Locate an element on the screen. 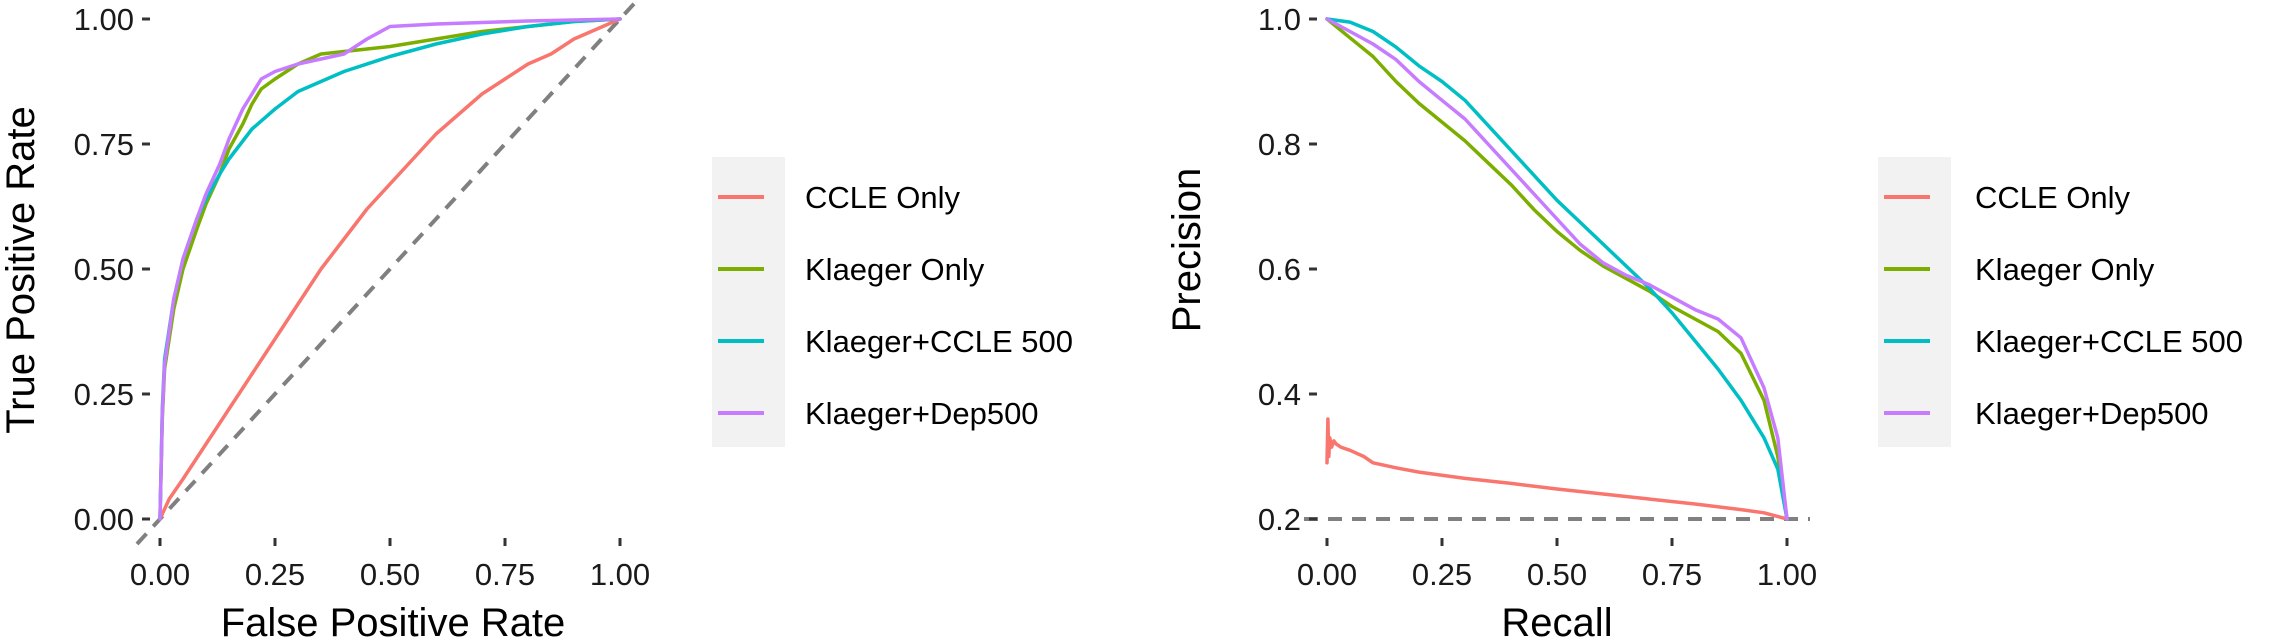  pr-y-tick-label: 0.6 is located at coordinates (1279, 269).